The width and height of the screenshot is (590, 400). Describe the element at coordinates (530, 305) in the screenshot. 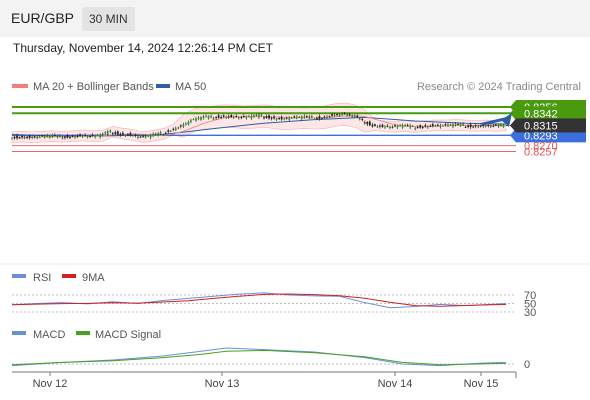

I see `rsi-level-label: 50` at that location.